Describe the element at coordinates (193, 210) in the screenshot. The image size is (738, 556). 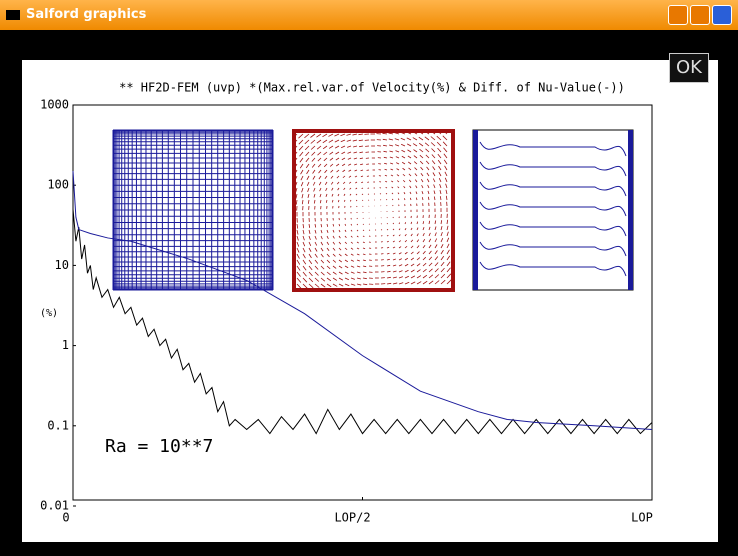
I see `mesh-inset` at that location.